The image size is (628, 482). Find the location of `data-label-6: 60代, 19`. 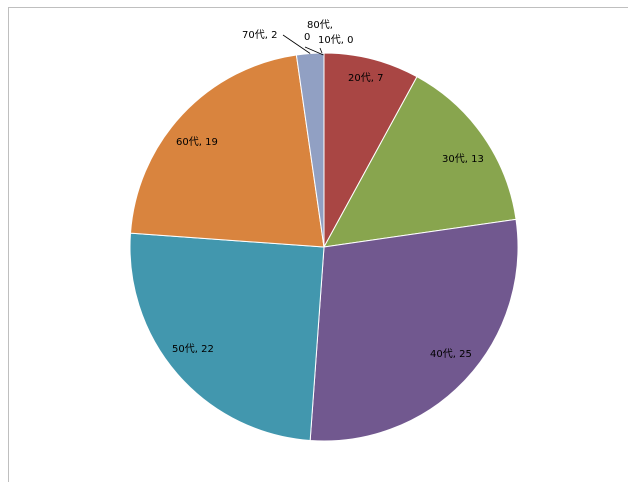

data-label-6: 60代, 19 is located at coordinates (197, 142).